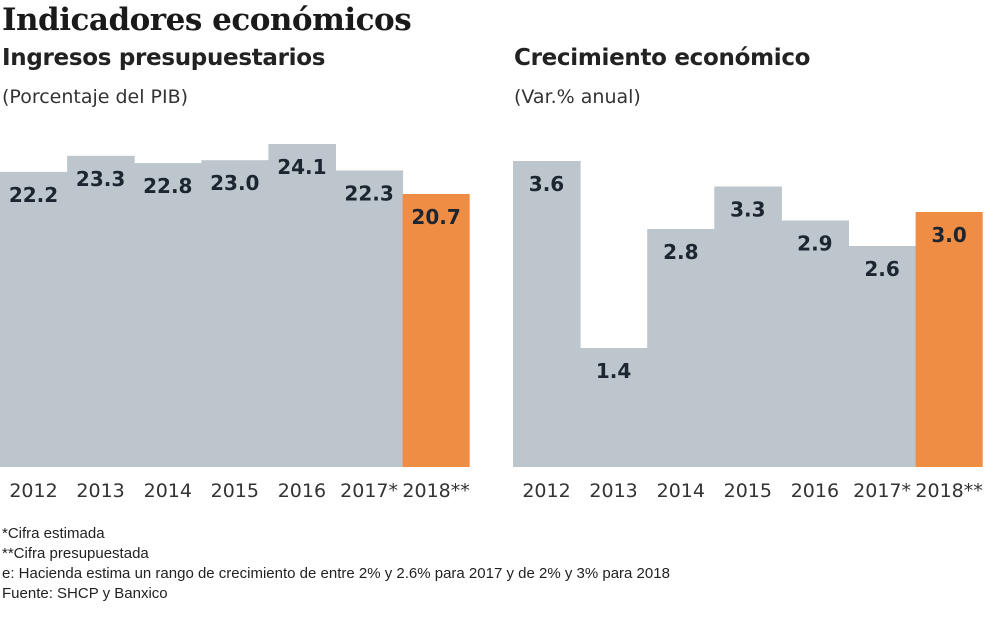 The height and width of the screenshot is (620, 987). Describe the element at coordinates (53, 533) in the screenshot. I see `footnote-estimated: *Cifra estimada` at that location.